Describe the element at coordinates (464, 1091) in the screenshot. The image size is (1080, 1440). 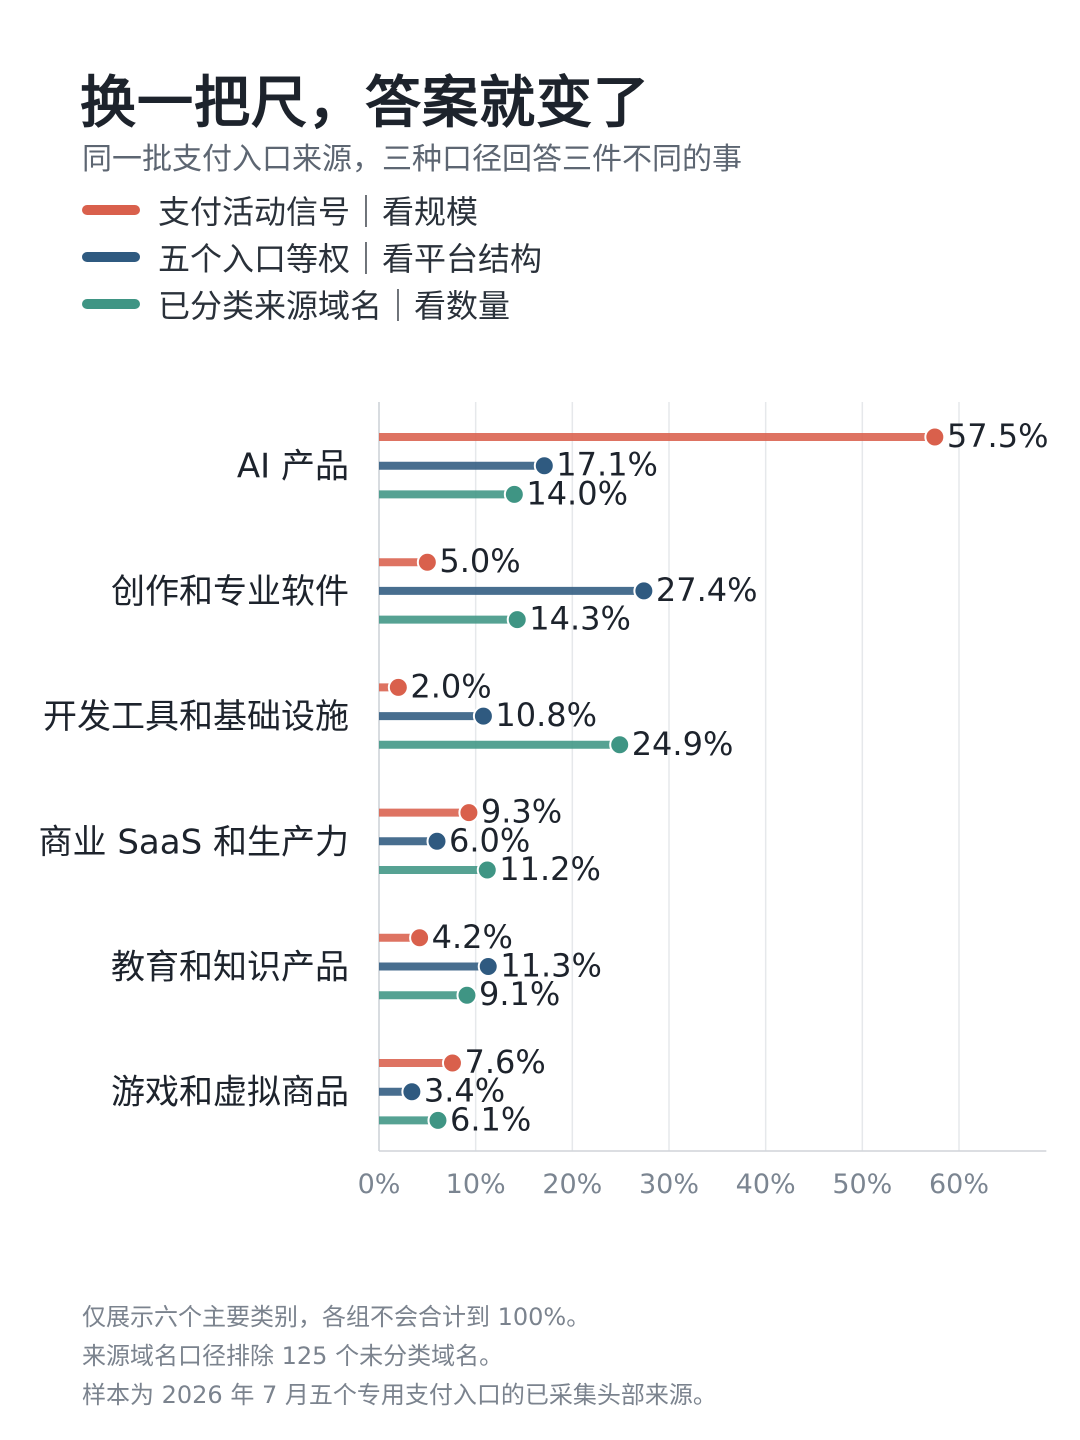
I see `data-label: 3.4%` at that location.